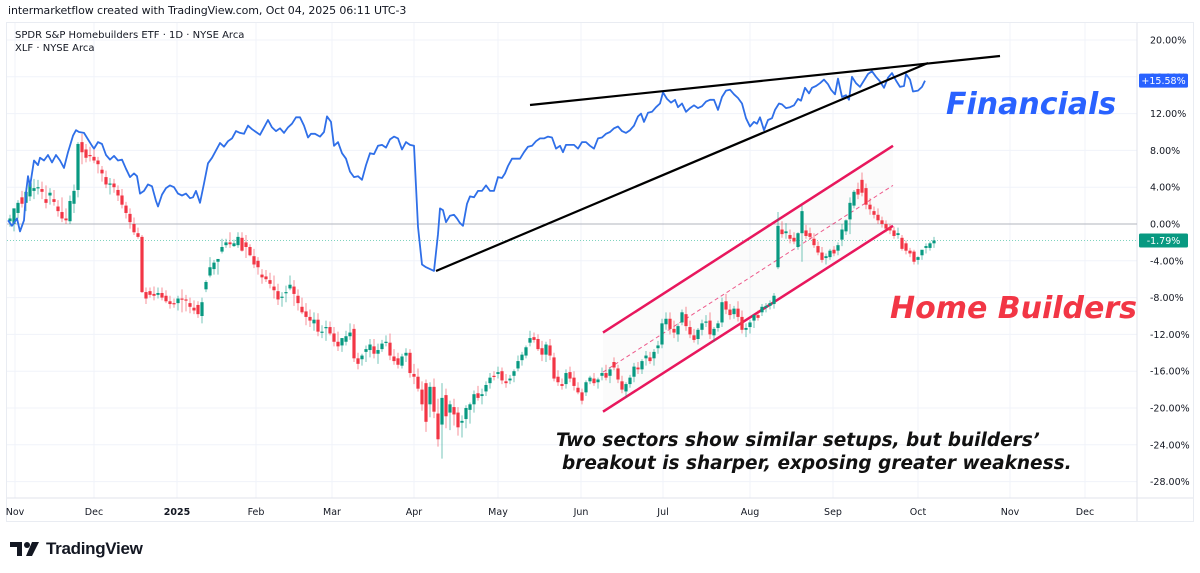 Image resolution: width=1200 pixels, height=573 pixels. What do you see at coordinates (256, 512) in the screenshot?
I see `x-tick-label: Feb` at bounding box center [256, 512].